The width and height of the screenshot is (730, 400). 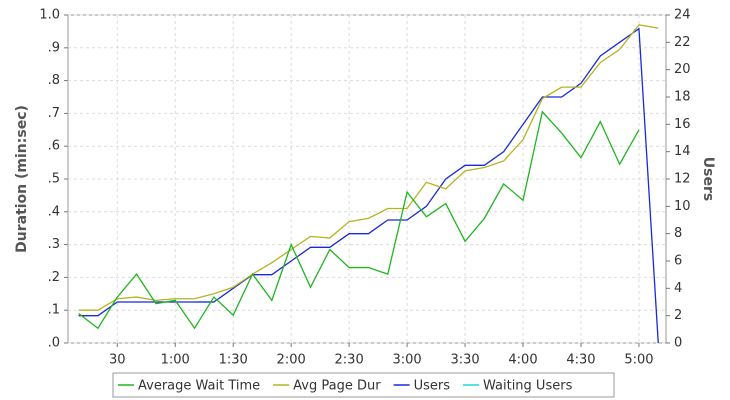 I want to click on y2-tick-label: 4, so click(x=678, y=288).